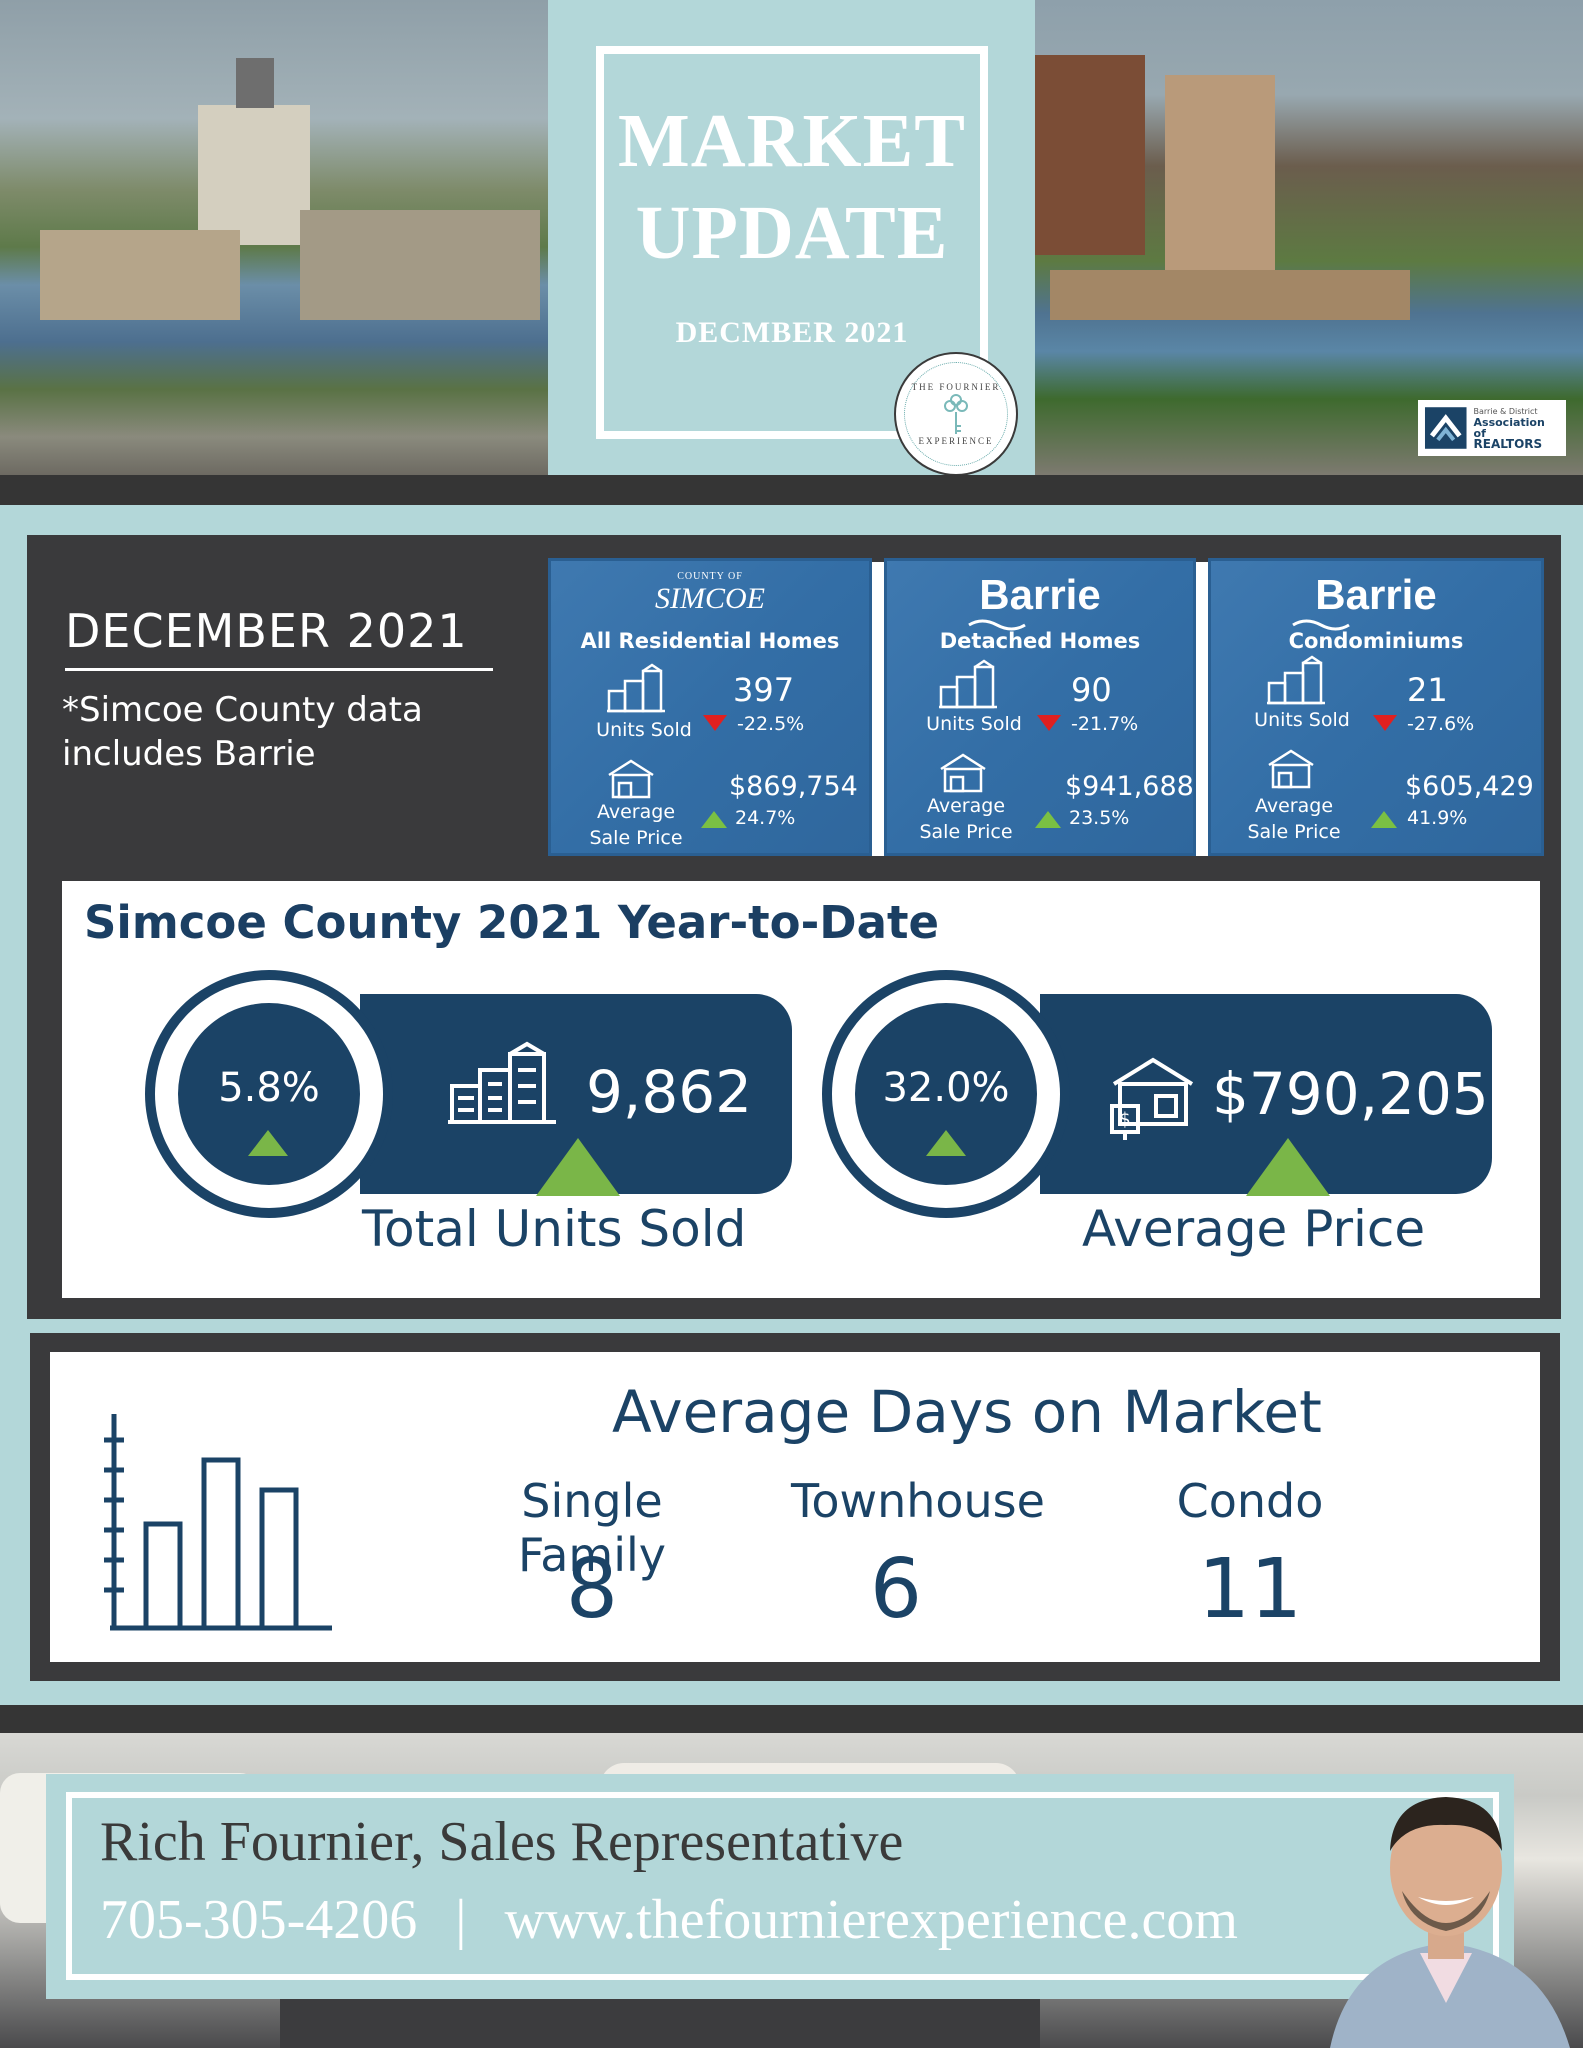 Image resolution: width=1583 pixels, height=2048 pixels. Describe the element at coordinates (1152, 1098) in the screenshot. I see `house-icon: $` at that location.